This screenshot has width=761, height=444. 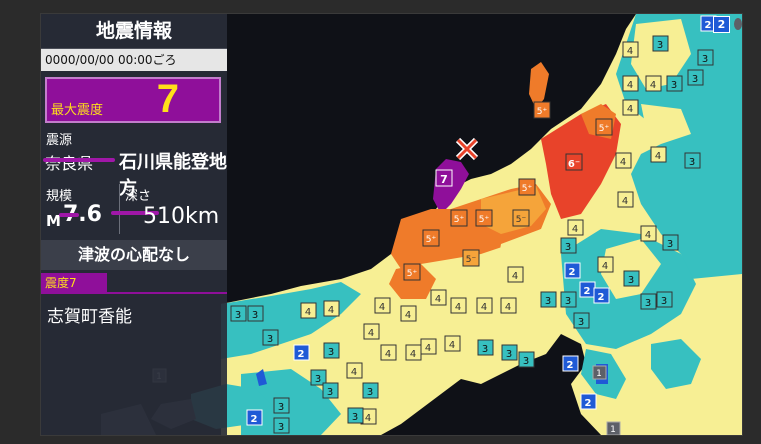 I want to click on epicenter-struck-text: 奈良県, so click(x=69, y=163).